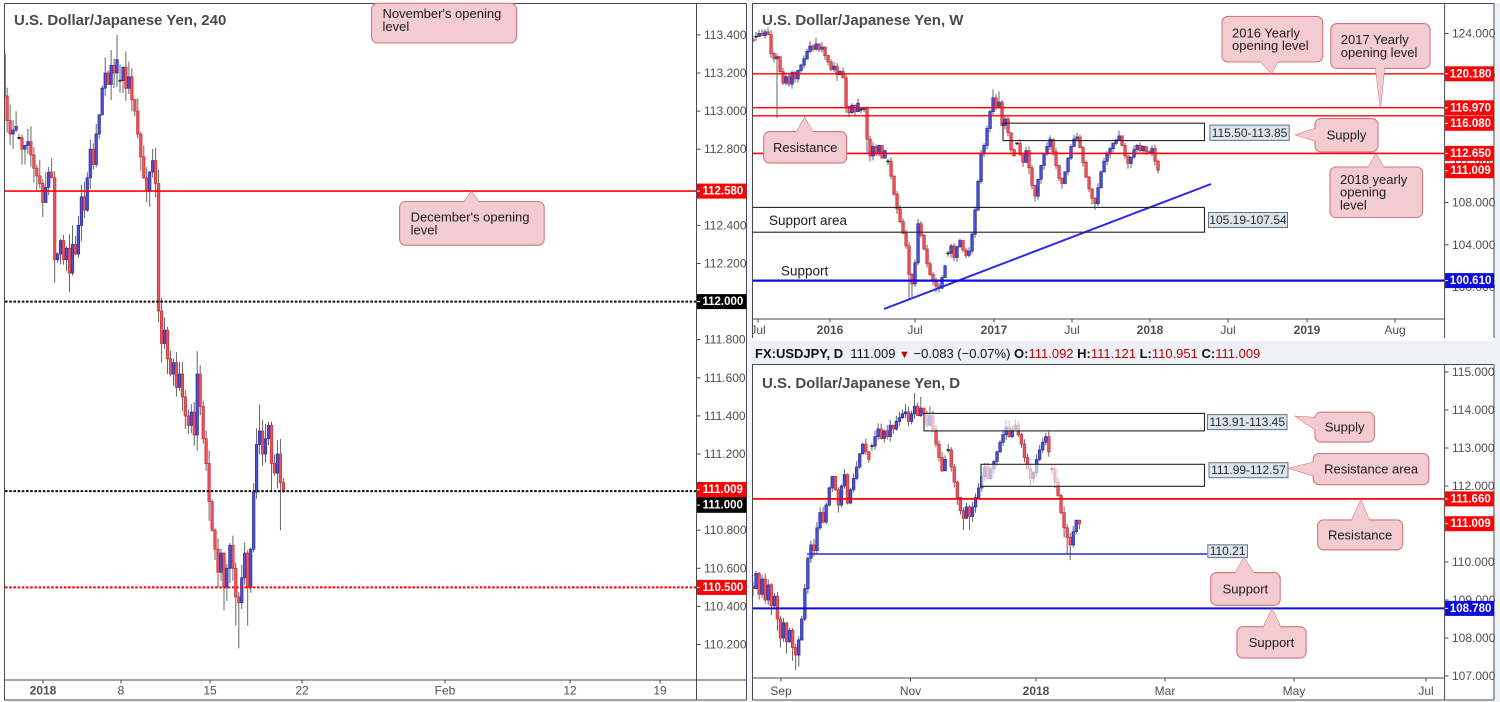  What do you see at coordinates (1473, 372) in the screenshot?
I see `svg-text: 115.000` at bounding box center [1473, 372].